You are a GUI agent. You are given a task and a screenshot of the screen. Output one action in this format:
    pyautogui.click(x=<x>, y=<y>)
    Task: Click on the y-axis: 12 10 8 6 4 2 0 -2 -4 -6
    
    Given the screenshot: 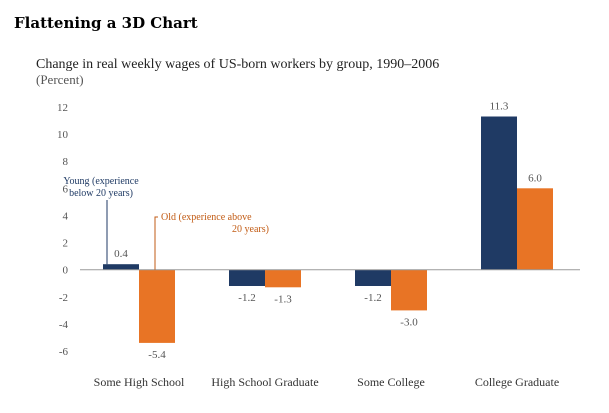 What is the action you would take?
    pyautogui.click(x=63, y=230)
    